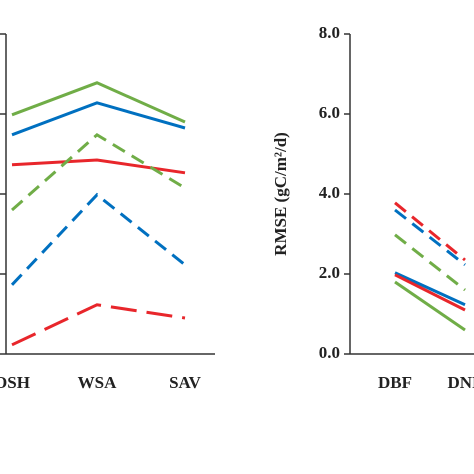 The width and height of the screenshot is (474, 474). What do you see at coordinates (15, 382) in the screenshot?
I see `x-tick-label: OSH` at bounding box center [15, 382].